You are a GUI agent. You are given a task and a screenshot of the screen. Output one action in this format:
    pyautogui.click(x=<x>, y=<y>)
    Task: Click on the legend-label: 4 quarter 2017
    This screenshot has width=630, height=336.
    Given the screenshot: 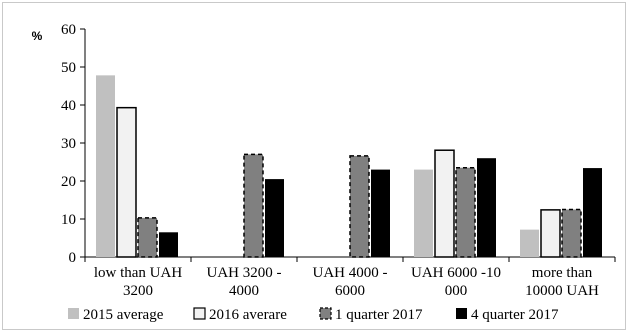 What is the action you would take?
    pyautogui.click(x=515, y=315)
    